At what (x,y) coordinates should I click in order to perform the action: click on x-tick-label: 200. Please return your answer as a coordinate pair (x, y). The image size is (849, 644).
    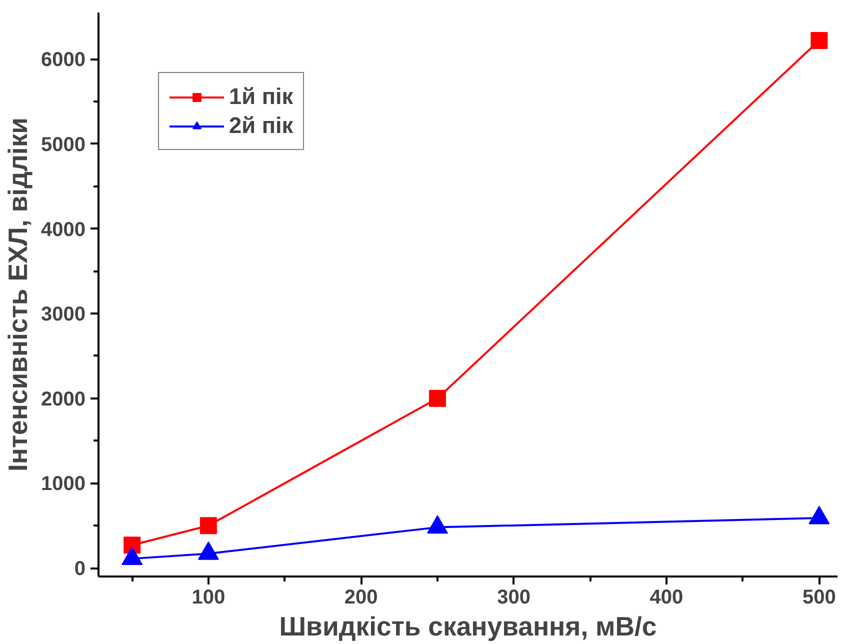
    Looking at the image, I should click on (361, 597).